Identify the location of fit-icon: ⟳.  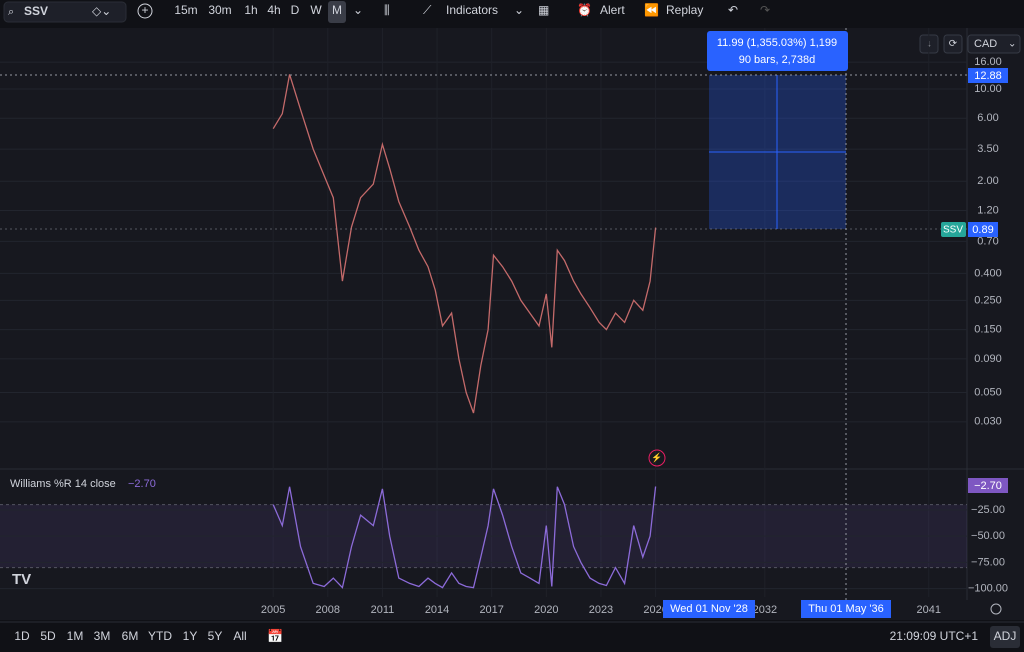
(953, 44).